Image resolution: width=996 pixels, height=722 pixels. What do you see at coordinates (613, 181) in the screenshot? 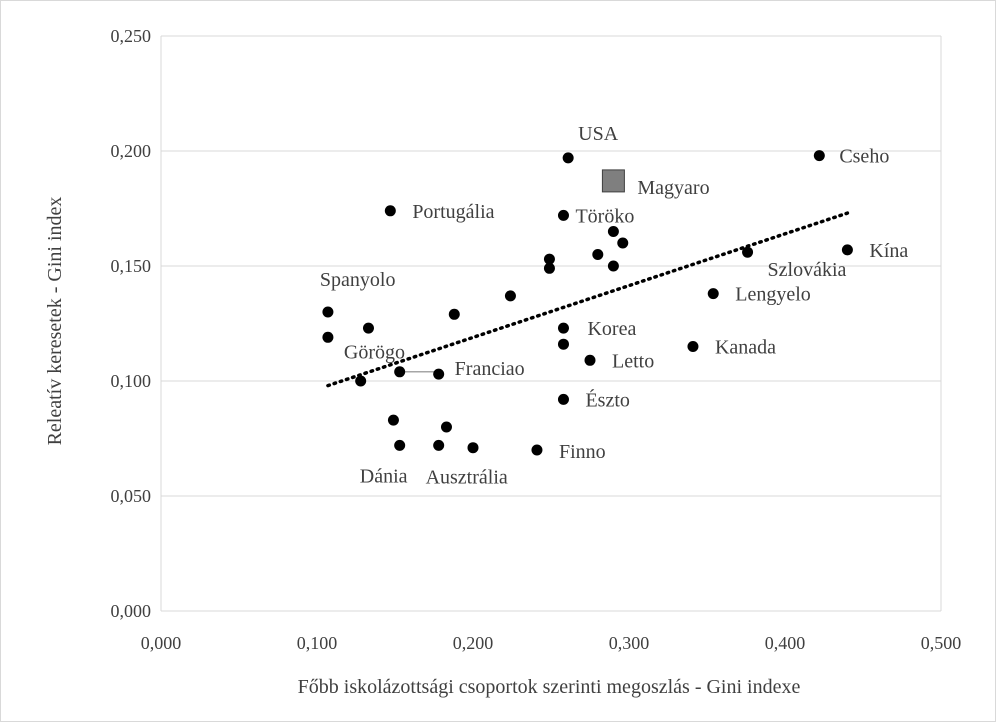
I see `highlight-marker` at bounding box center [613, 181].